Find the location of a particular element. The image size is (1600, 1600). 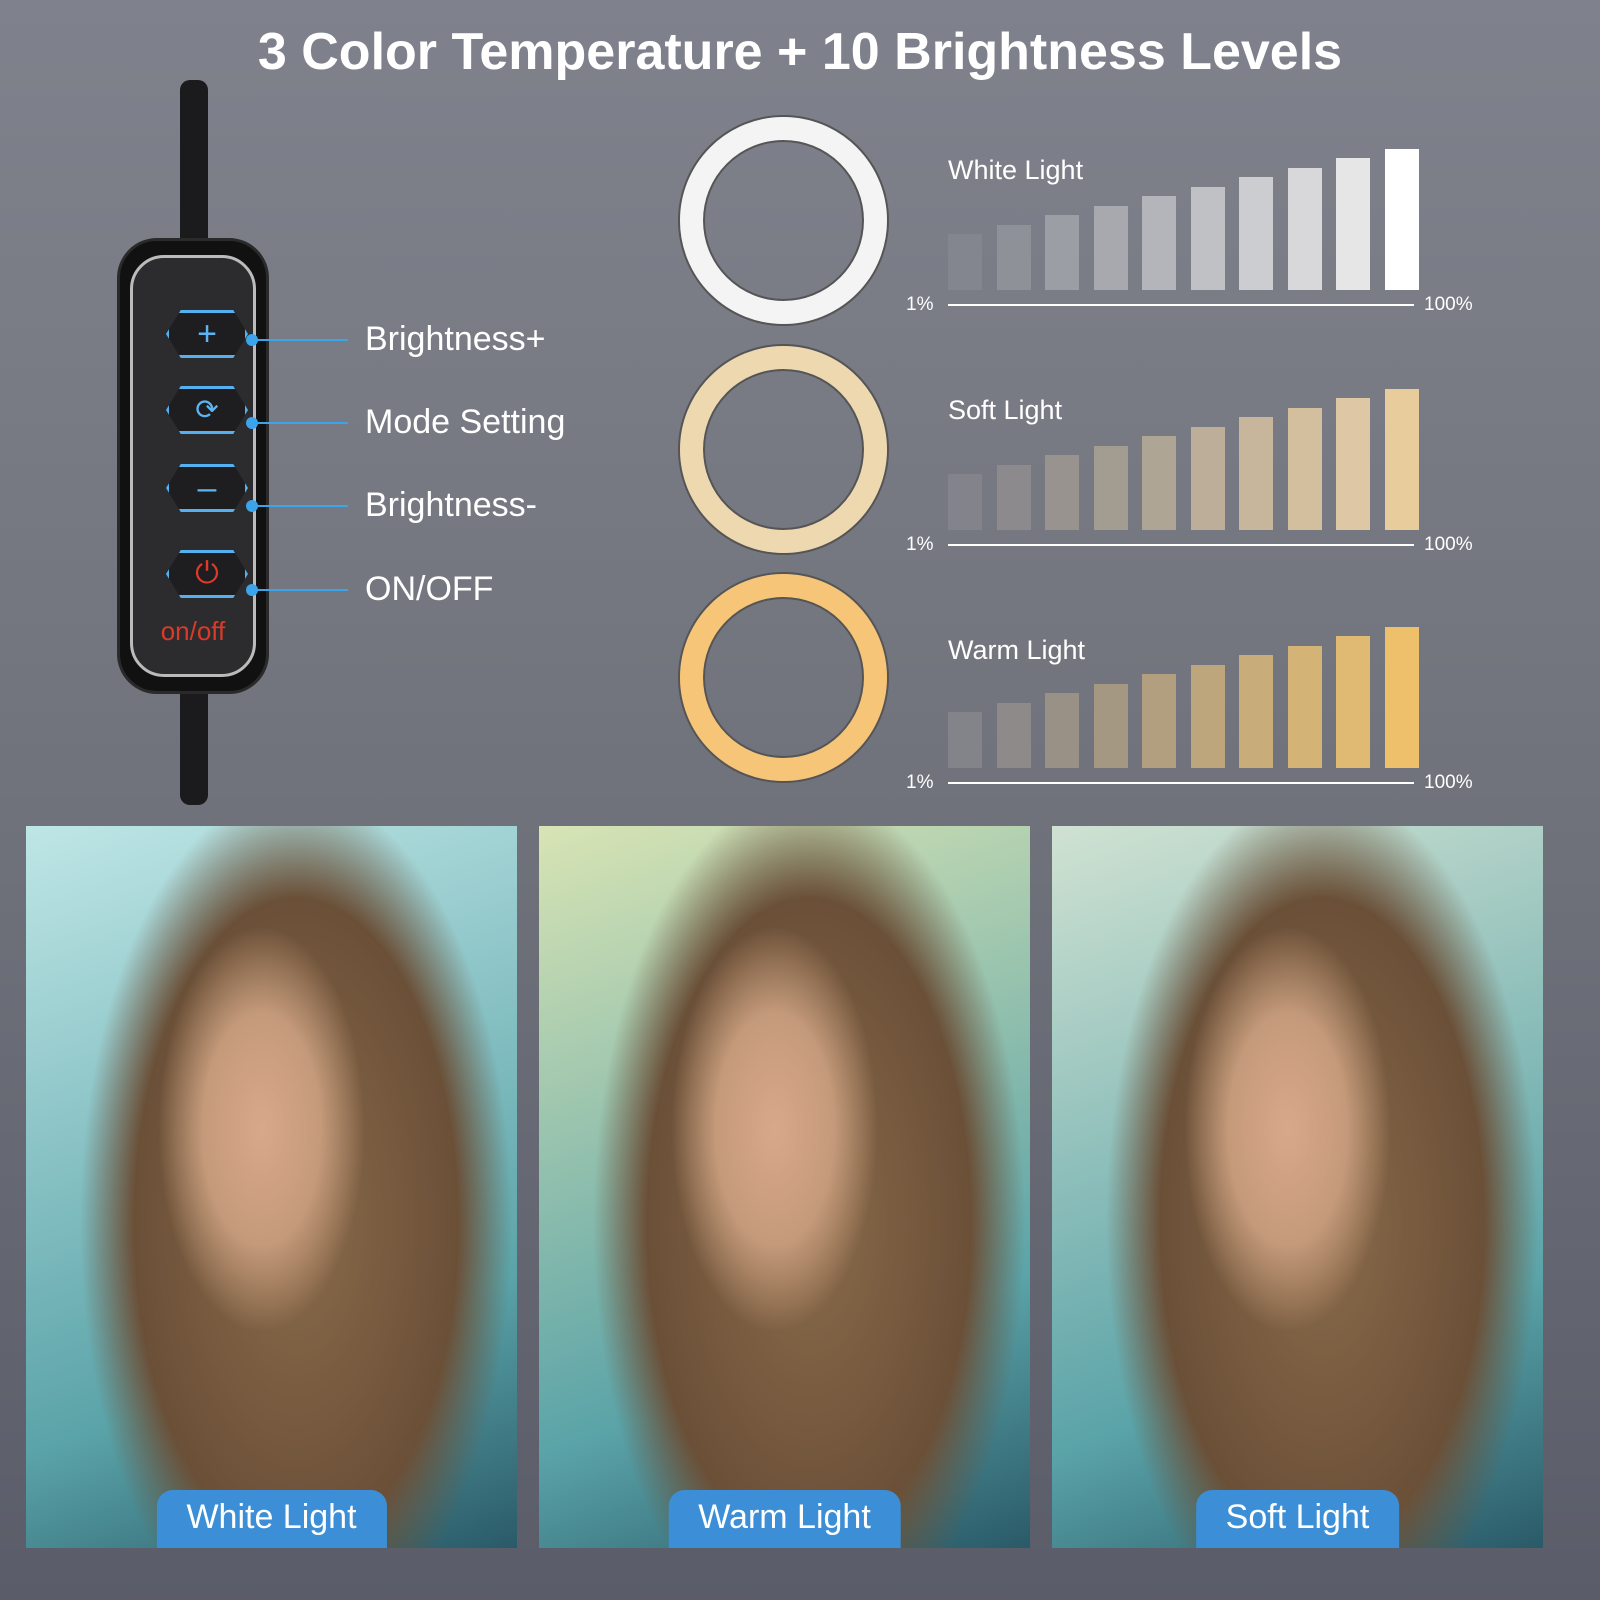

sample-photo: Soft Light is located at coordinates (1297, 1187).